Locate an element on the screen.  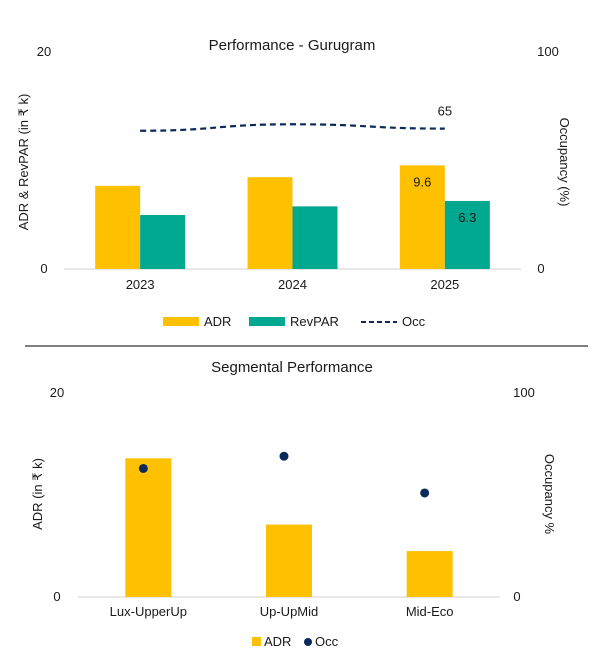
chart1-legend-label-revpar: RevPAR is located at coordinates (314, 321).